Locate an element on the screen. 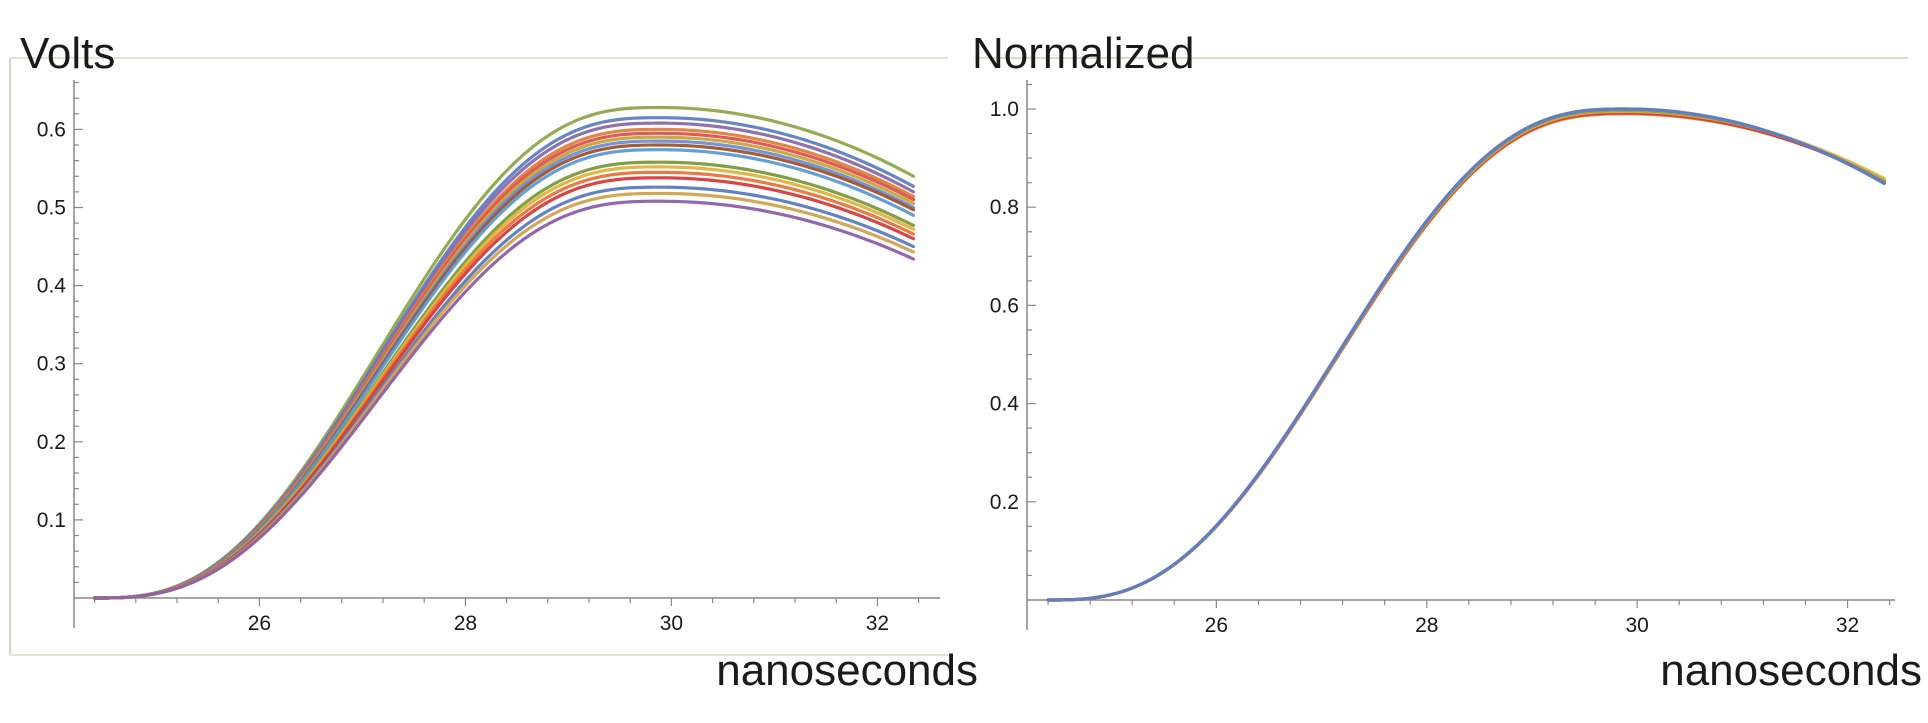 The height and width of the screenshot is (723, 1928). y-tick-label: 0.3 is located at coordinates (51, 364).